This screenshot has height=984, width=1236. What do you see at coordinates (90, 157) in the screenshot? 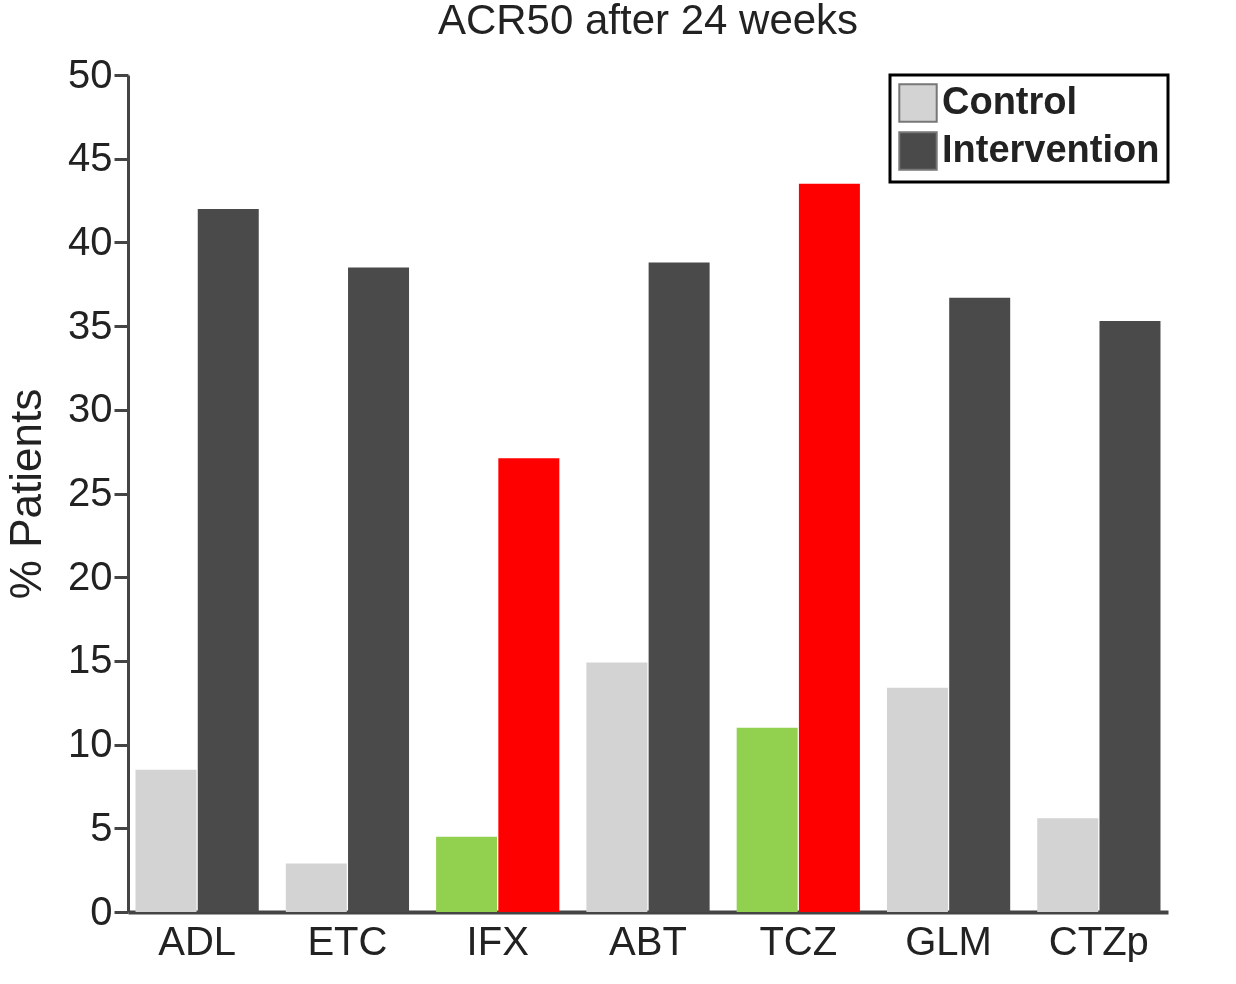
I see `y-tick-label: 45` at bounding box center [90, 157].